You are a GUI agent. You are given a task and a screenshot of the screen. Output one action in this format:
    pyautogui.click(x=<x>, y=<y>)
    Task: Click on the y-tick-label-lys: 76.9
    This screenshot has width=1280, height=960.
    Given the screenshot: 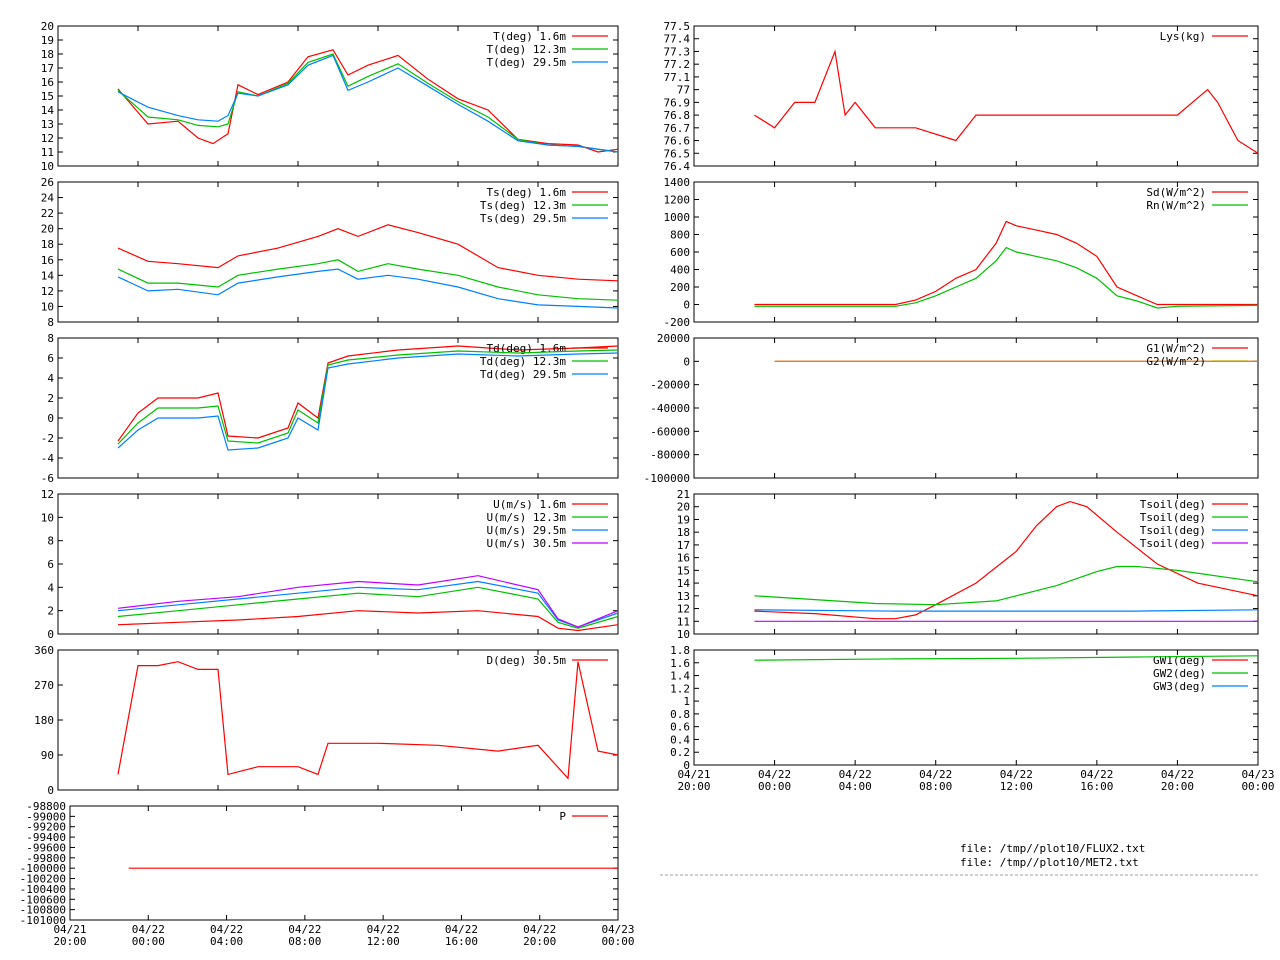 What is the action you would take?
    pyautogui.click(x=677, y=102)
    